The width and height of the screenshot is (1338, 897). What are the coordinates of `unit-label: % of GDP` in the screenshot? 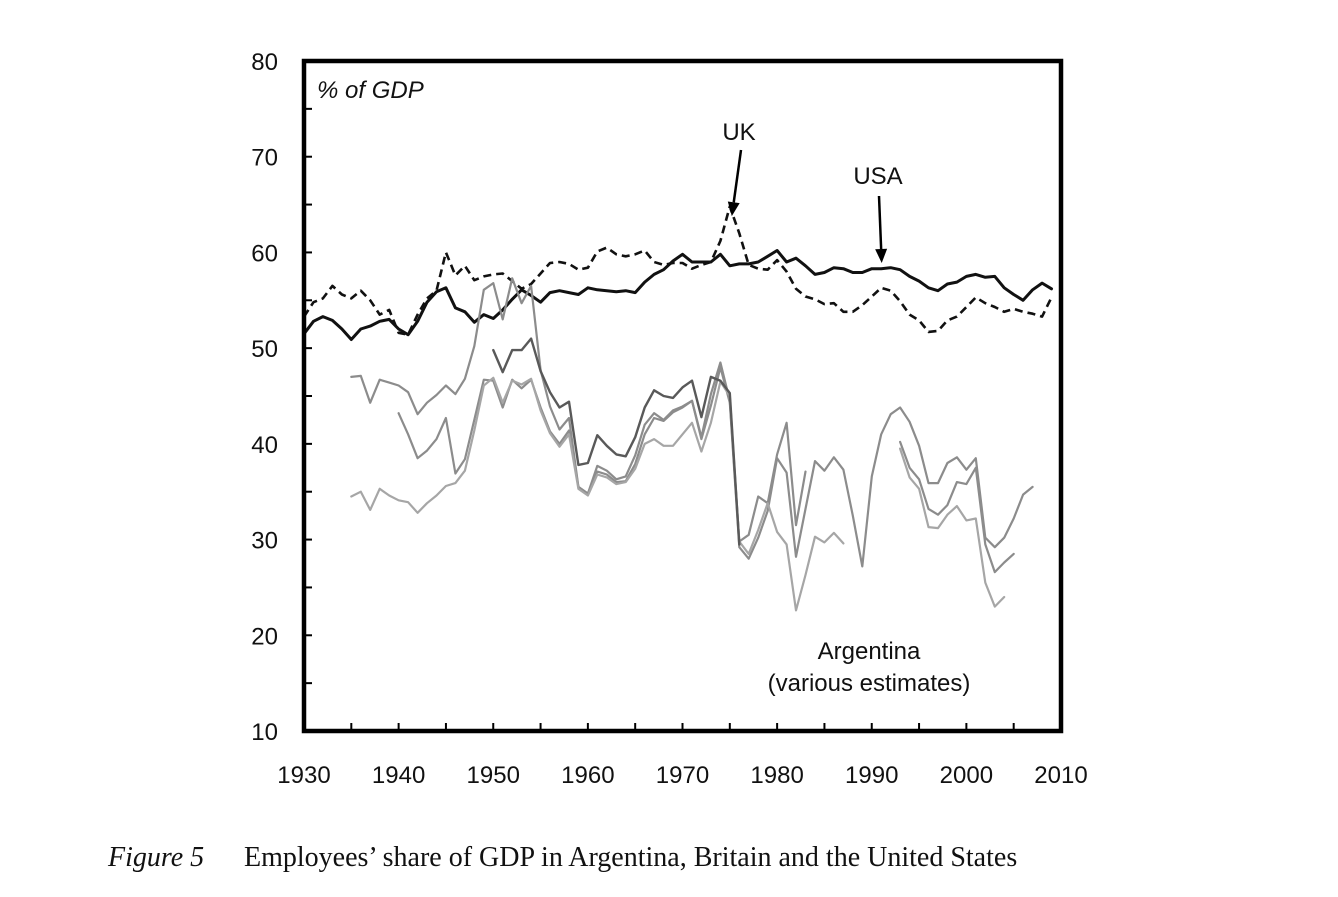 It's located at (370, 90).